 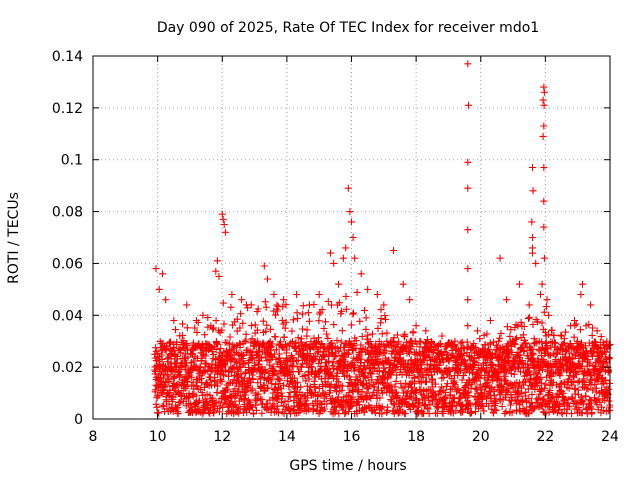 What do you see at coordinates (347, 466) in the screenshot?
I see `x-axis-label: GPS time / hours` at bounding box center [347, 466].